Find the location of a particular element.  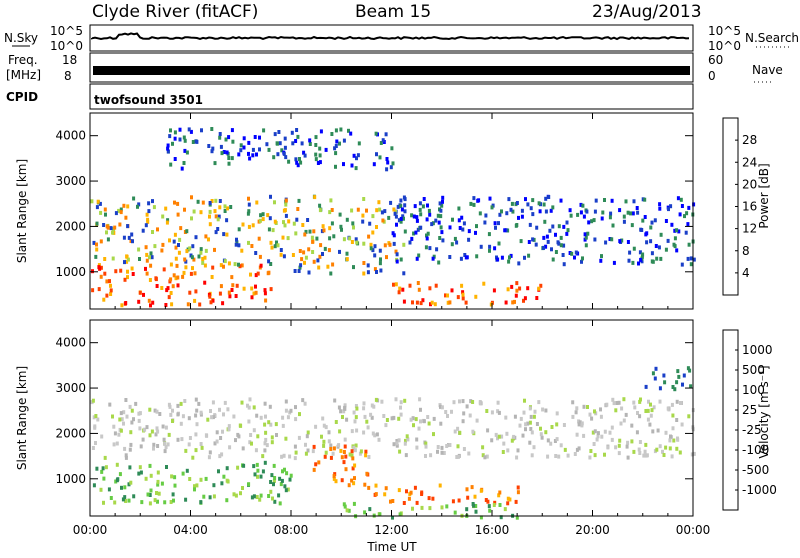

velocity-colorbar-tick-label: -500 is located at coordinates (755, 470).